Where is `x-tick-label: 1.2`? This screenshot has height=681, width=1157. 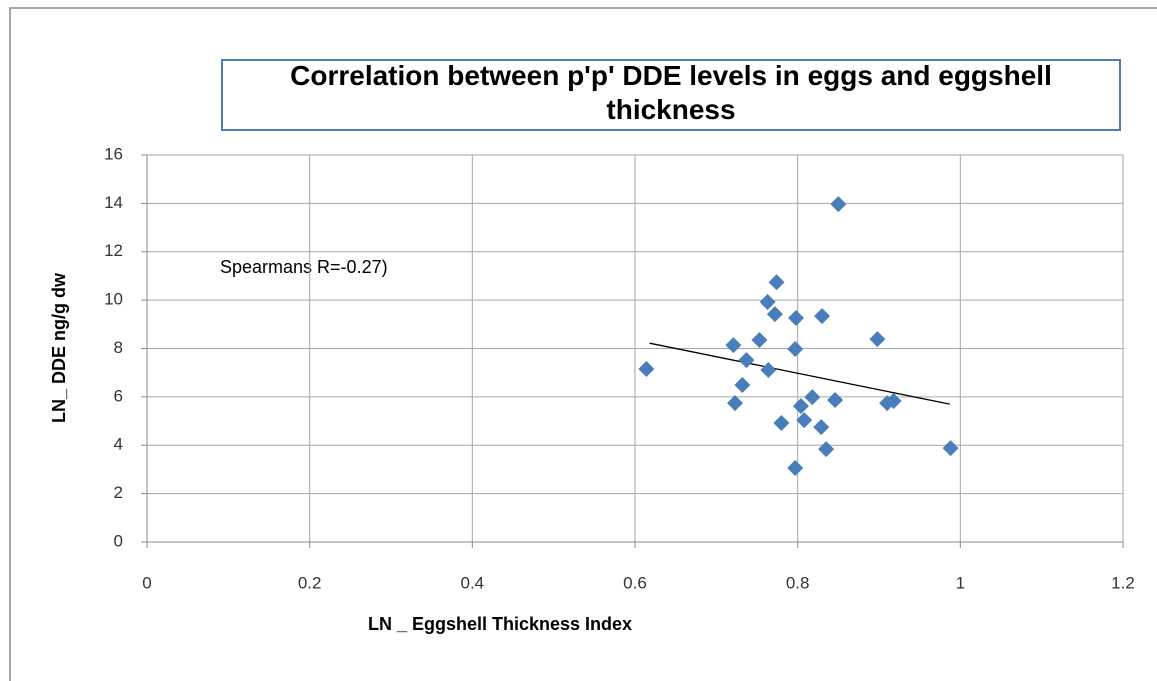
x-tick-label: 1.2 is located at coordinates (1123, 582).